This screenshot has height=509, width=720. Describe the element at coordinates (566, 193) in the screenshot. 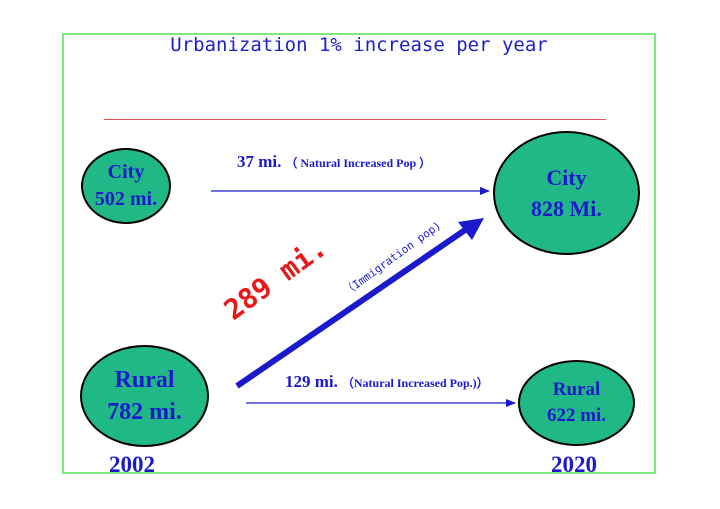

I see `city-2020-node: City 828 Mi.` at that location.